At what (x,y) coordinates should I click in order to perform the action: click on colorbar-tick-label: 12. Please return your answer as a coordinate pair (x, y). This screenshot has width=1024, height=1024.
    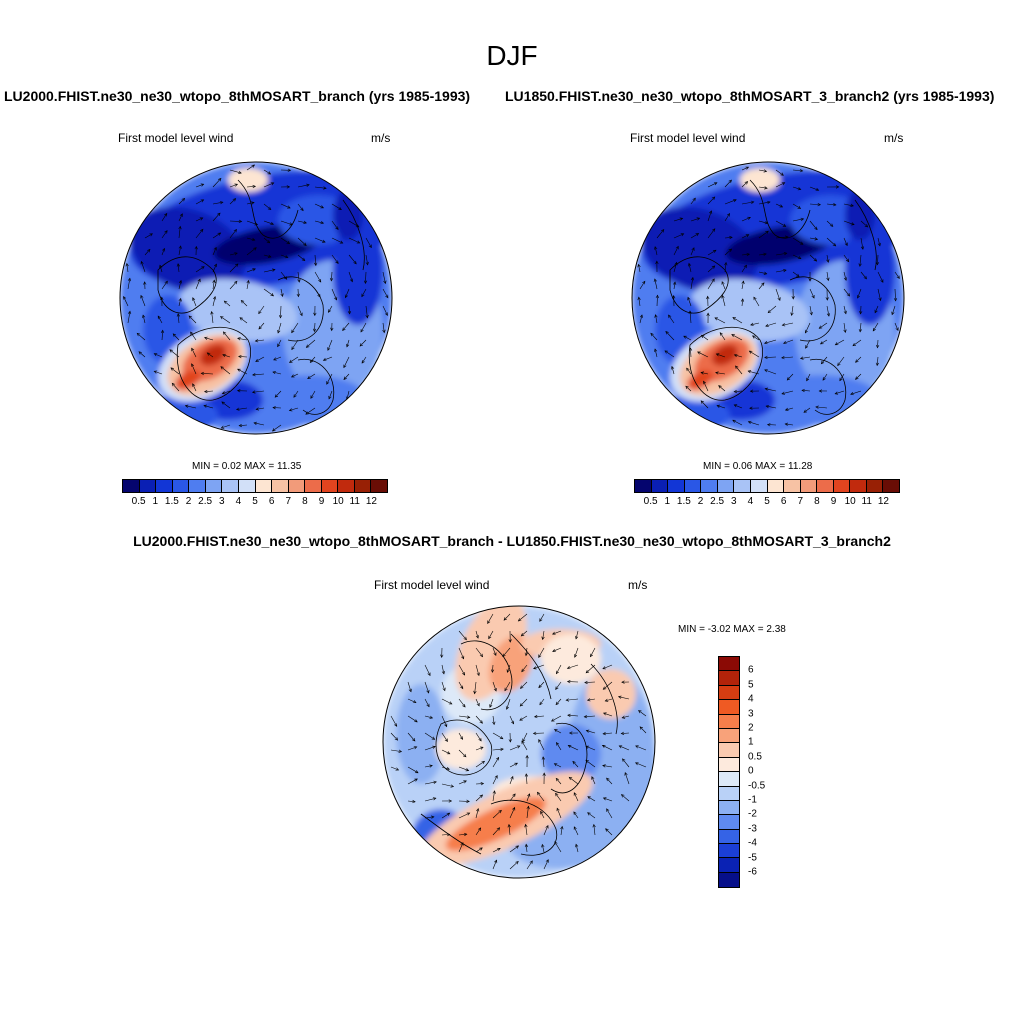
    Looking at the image, I should click on (371, 501).